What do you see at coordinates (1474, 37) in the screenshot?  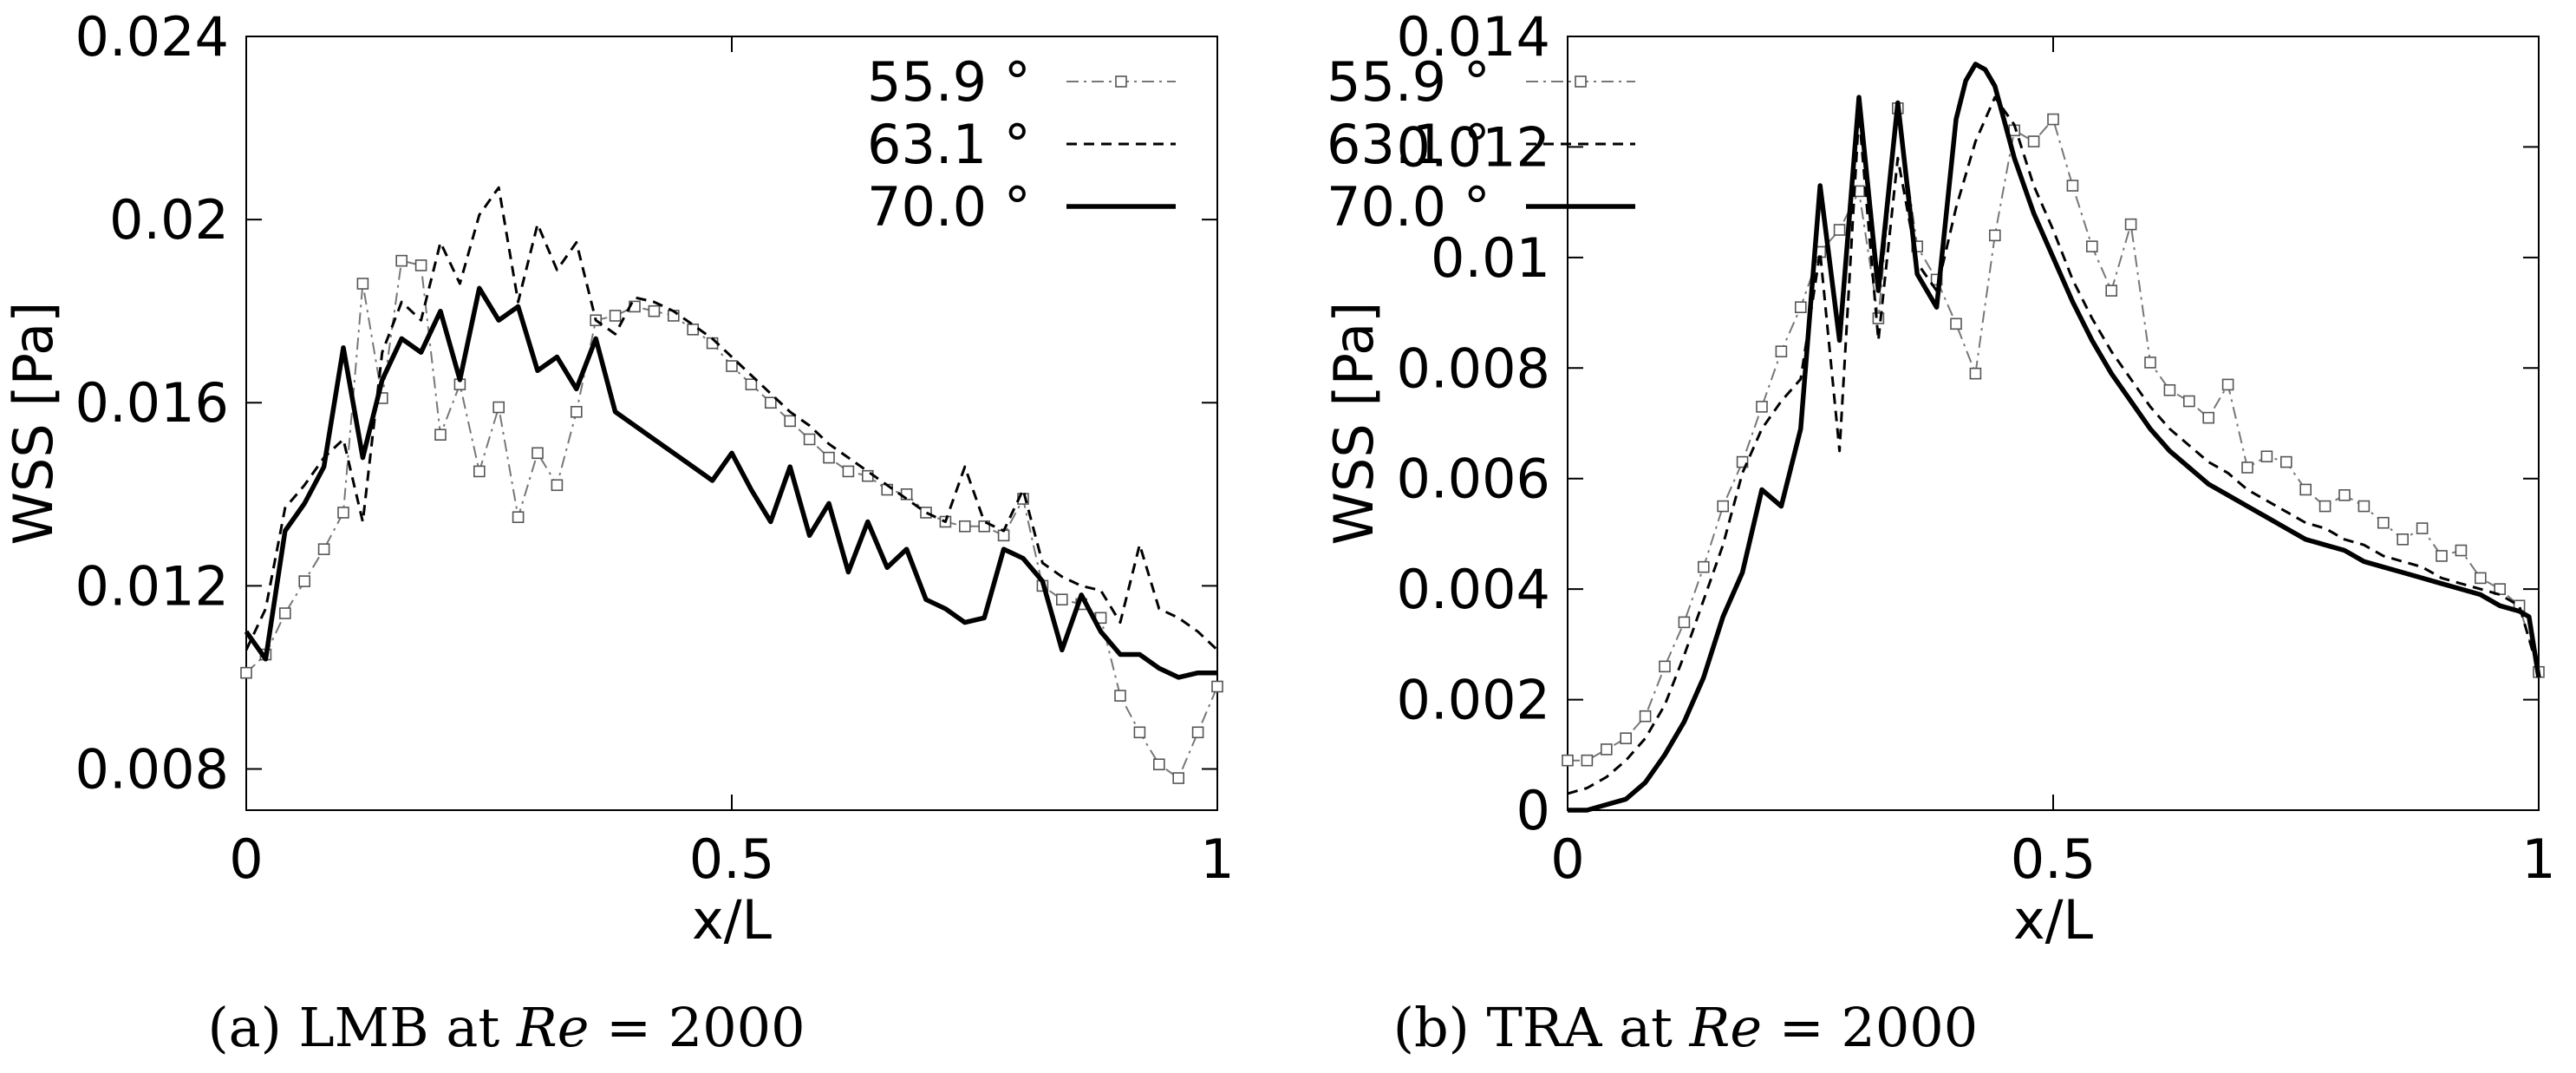 I see `y-tick-label: 0.014` at bounding box center [1474, 37].